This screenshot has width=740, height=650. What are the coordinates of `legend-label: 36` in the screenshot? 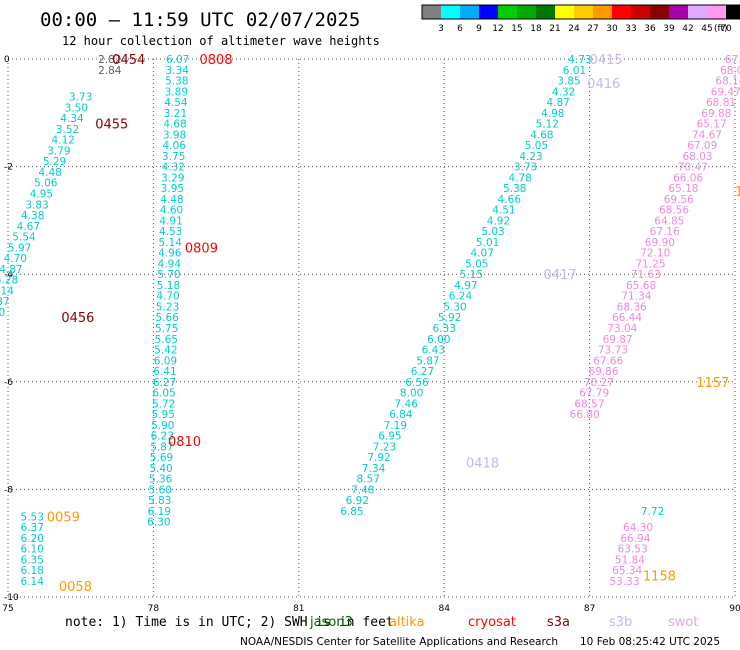 It's located at (650, 29).